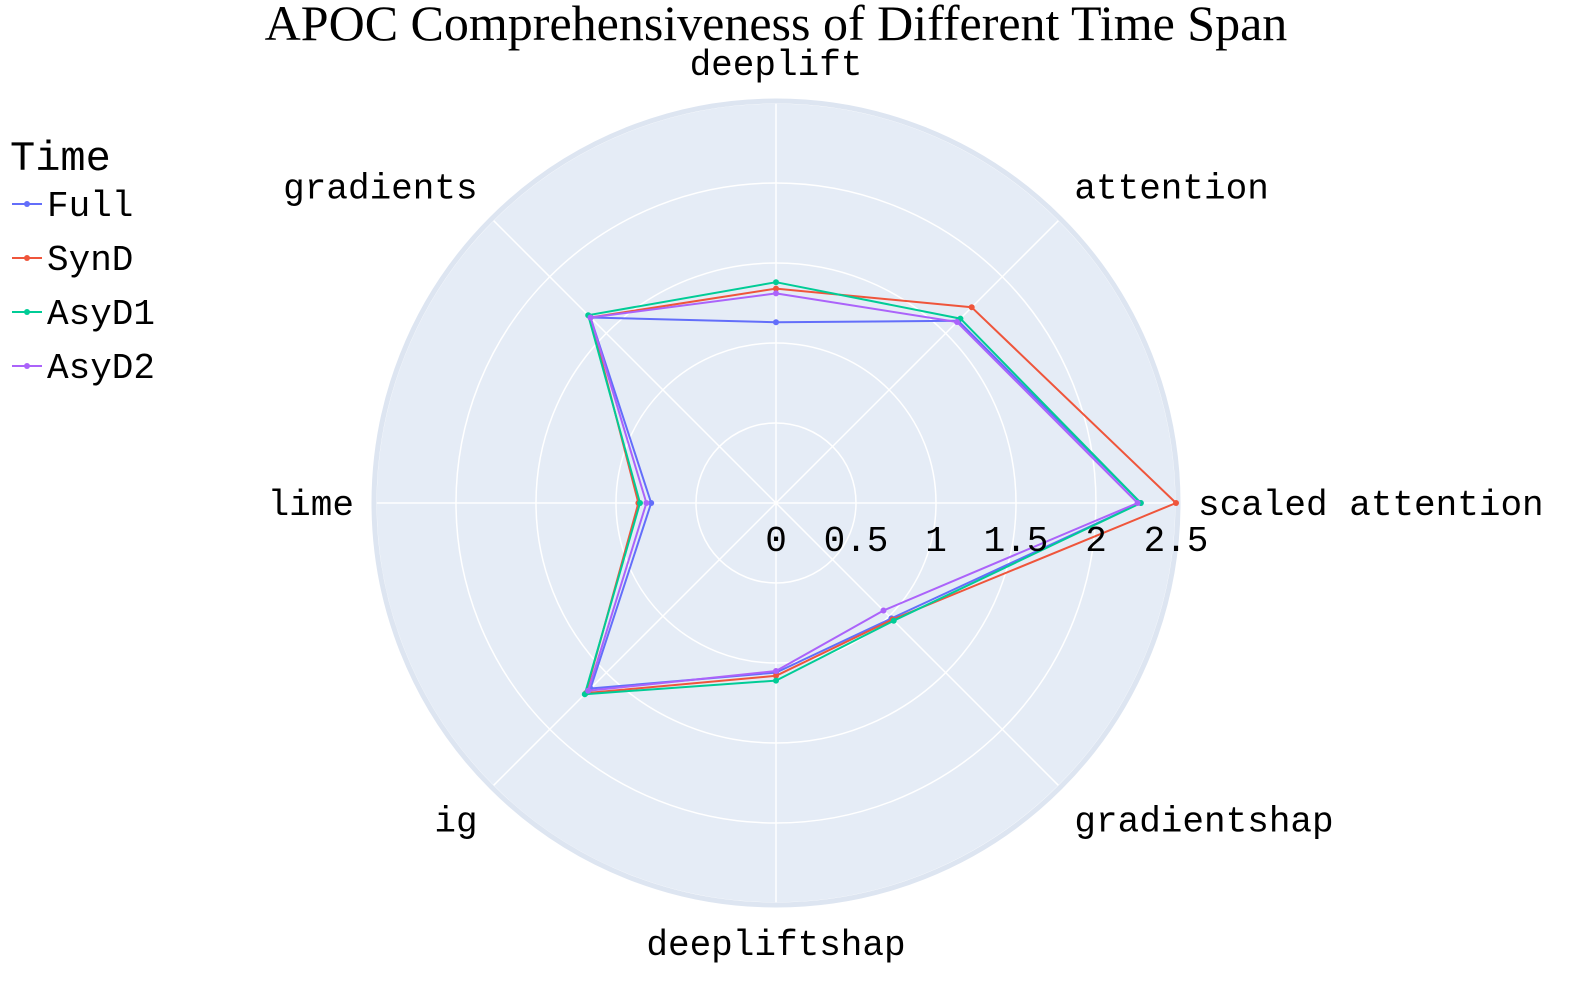 This screenshot has width=1577, height=985. Describe the element at coordinates (1203, 821) in the screenshot. I see `axis-label: gradientshap` at that location.